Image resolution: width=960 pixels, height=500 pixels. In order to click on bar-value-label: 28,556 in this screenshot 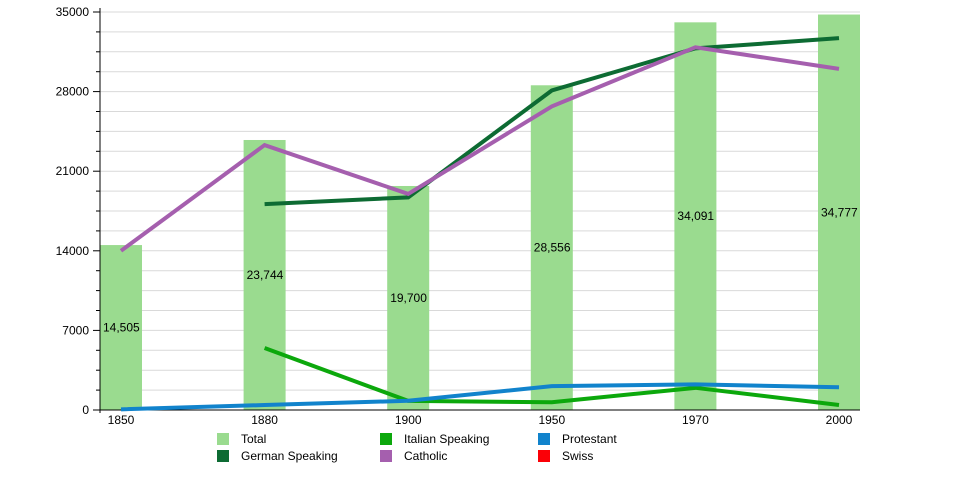, I will do `click(552, 248)`.